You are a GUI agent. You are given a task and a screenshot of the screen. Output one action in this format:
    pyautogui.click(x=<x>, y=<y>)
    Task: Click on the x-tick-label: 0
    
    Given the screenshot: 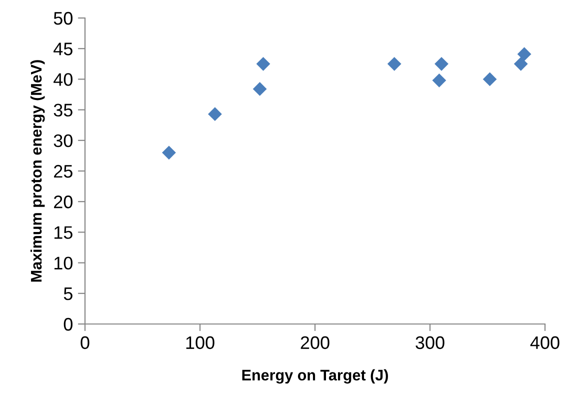 What is the action you would take?
    pyautogui.click(x=85, y=343)
    